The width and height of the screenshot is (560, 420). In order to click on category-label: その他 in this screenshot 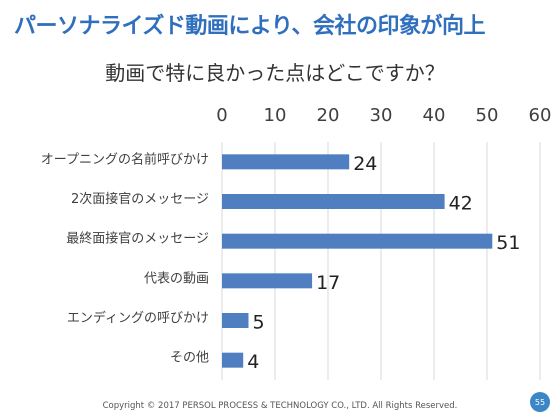, I will do `click(189, 358)`.